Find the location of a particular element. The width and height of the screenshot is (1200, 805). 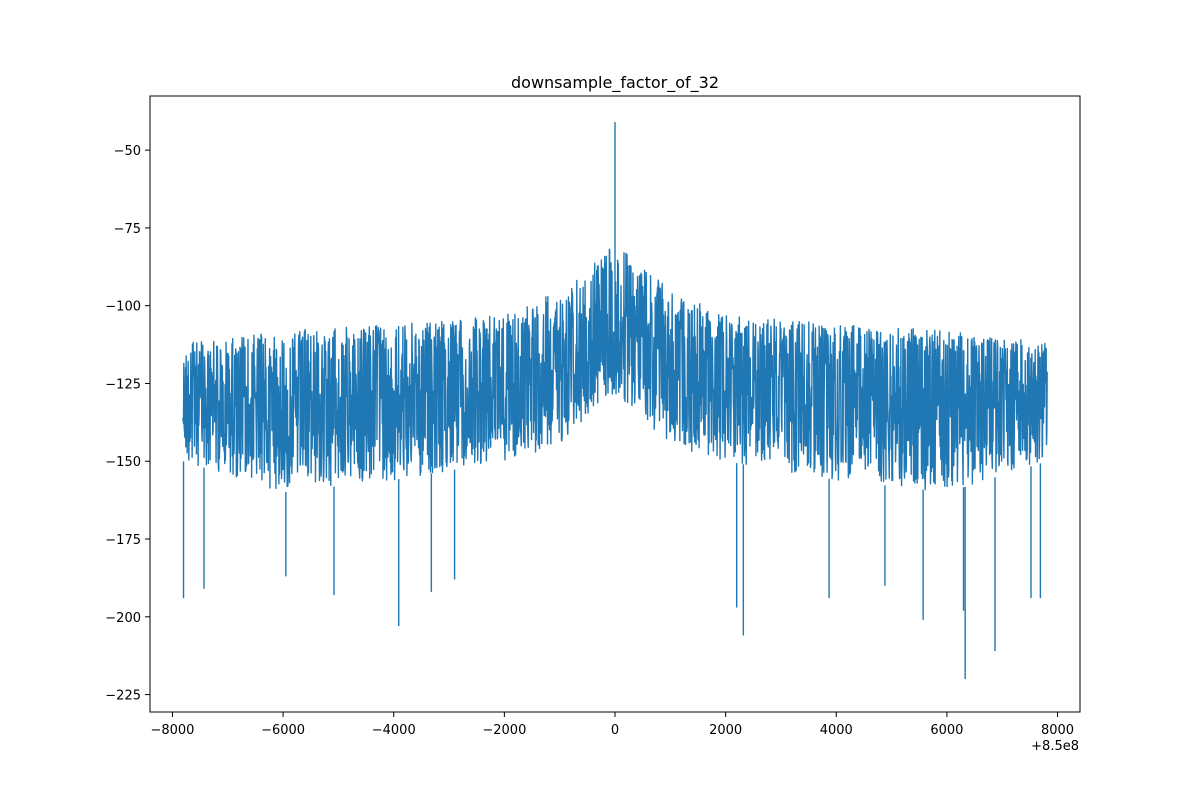

x-tick-label: −6000 is located at coordinates (283, 730).